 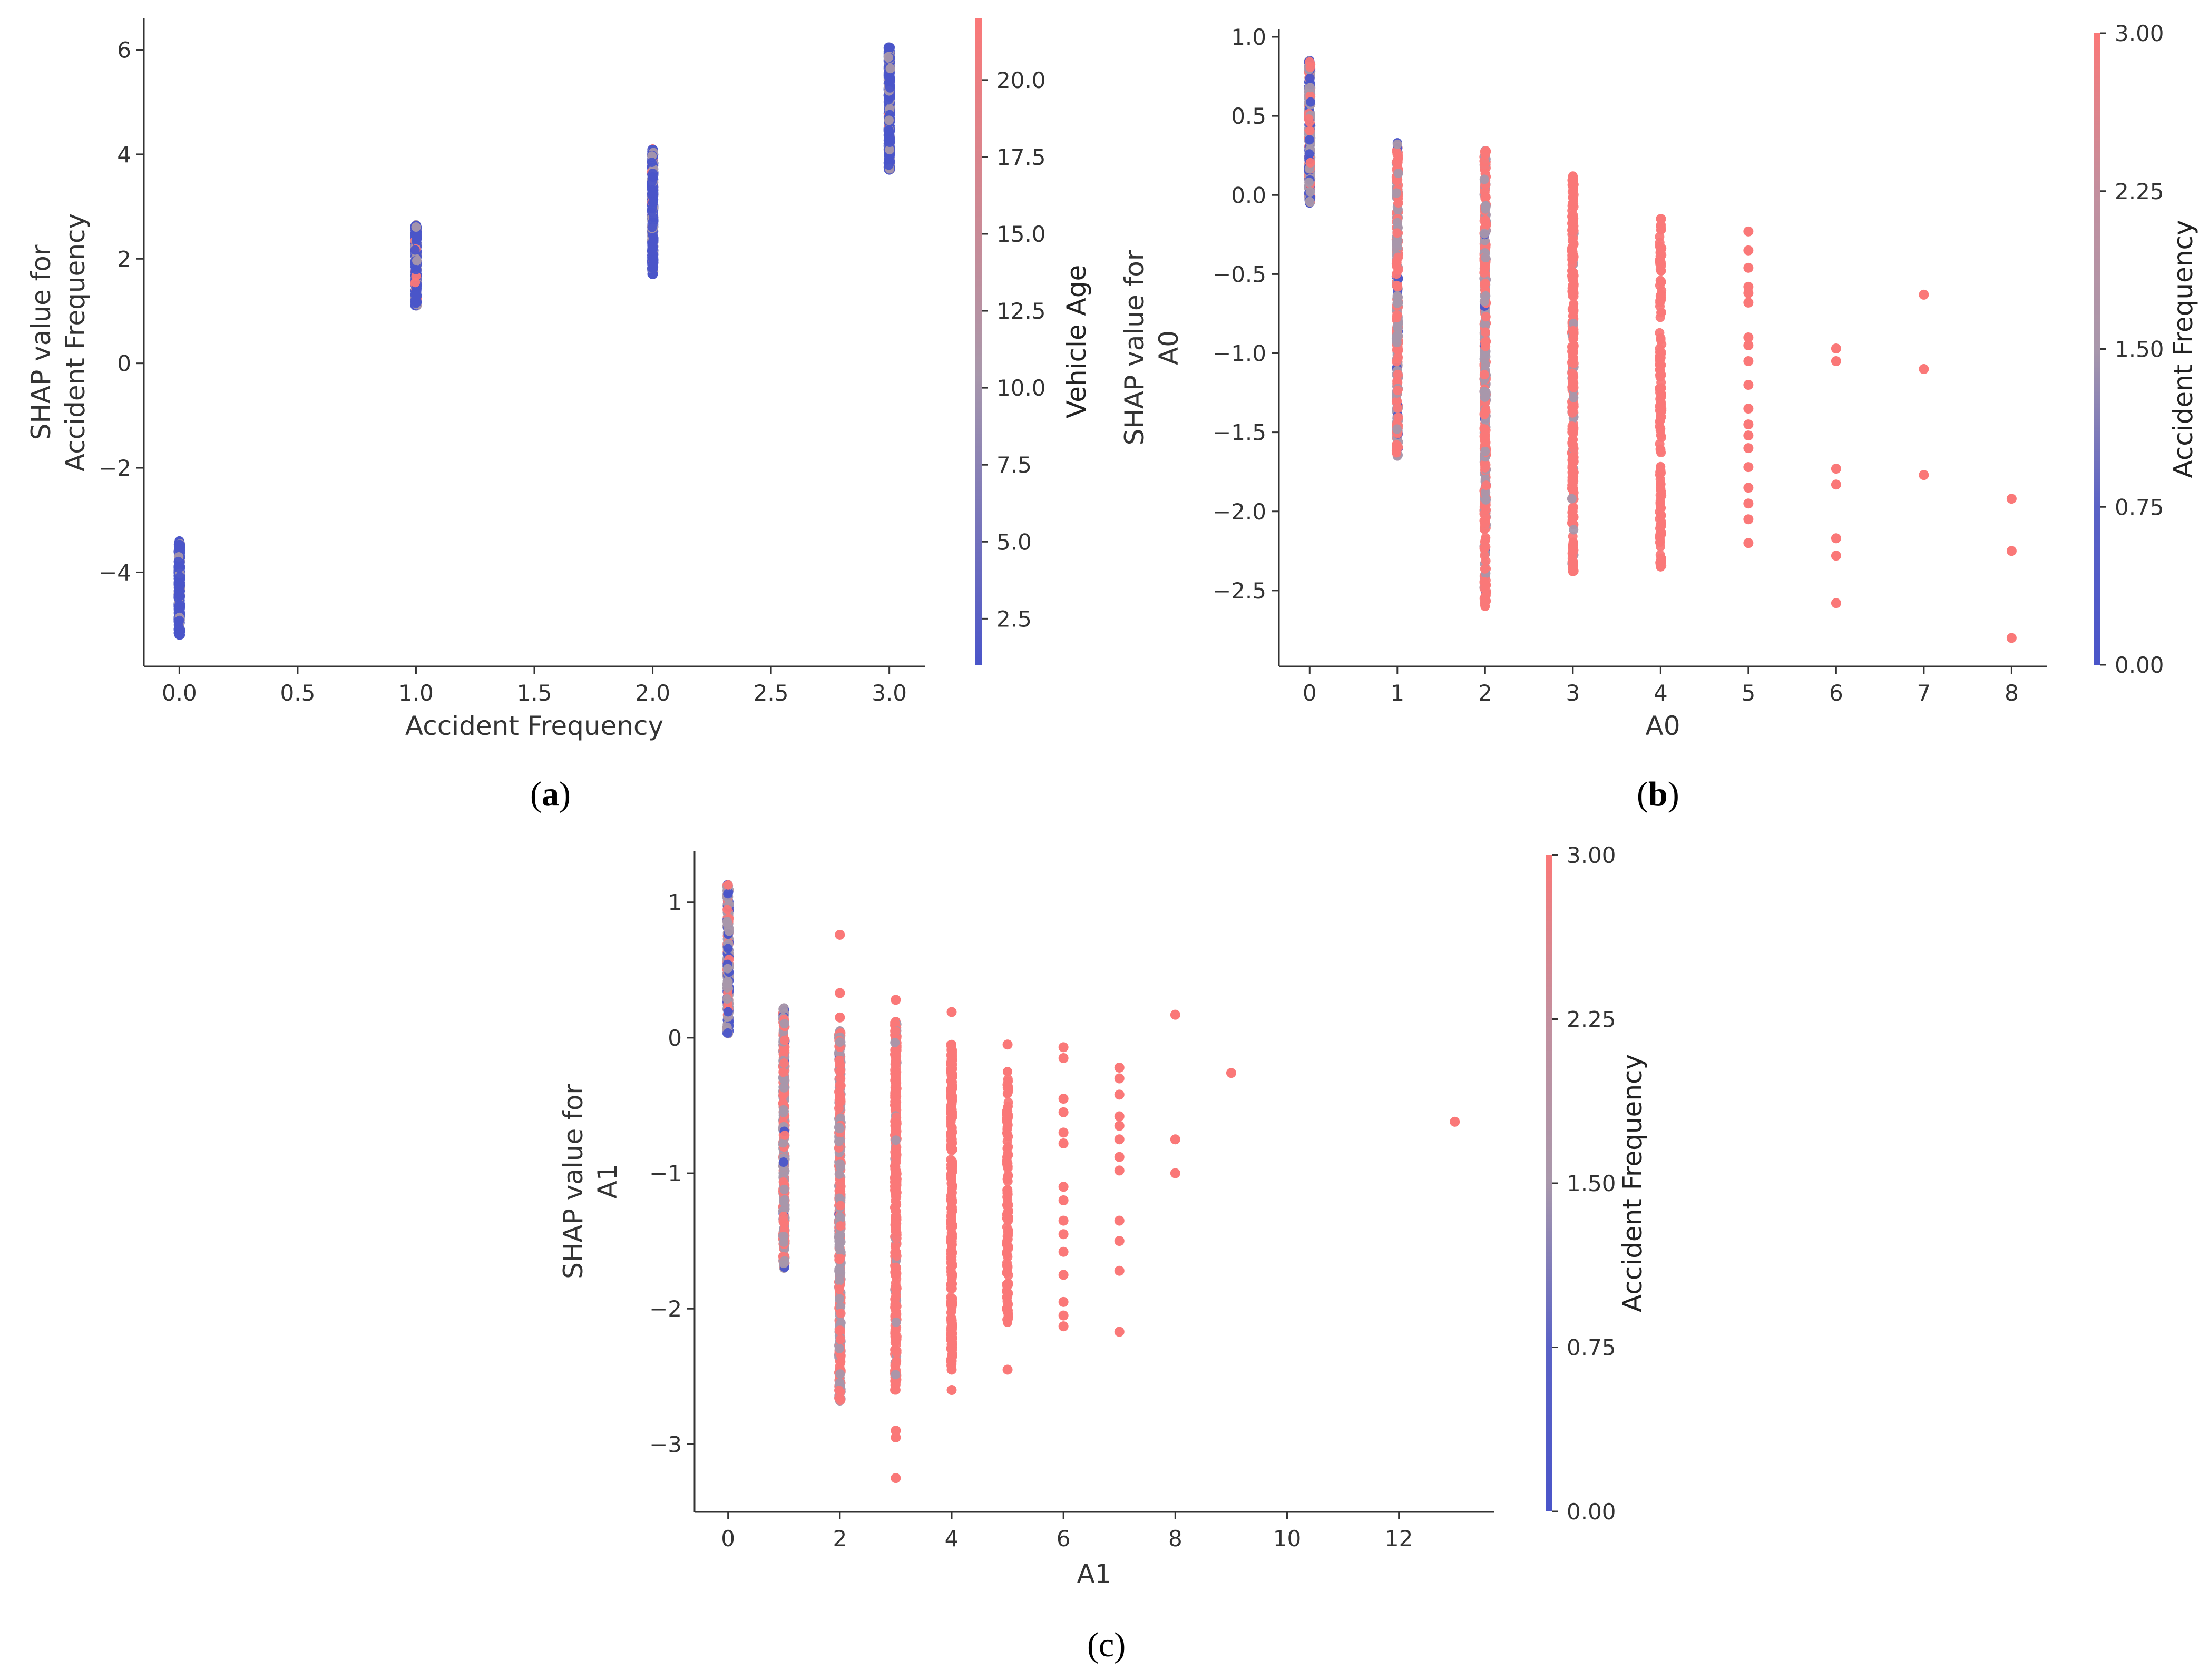 What do you see at coordinates (1014, 542) in the screenshot?
I see `colorbar-tick-label: 5.0` at bounding box center [1014, 542].